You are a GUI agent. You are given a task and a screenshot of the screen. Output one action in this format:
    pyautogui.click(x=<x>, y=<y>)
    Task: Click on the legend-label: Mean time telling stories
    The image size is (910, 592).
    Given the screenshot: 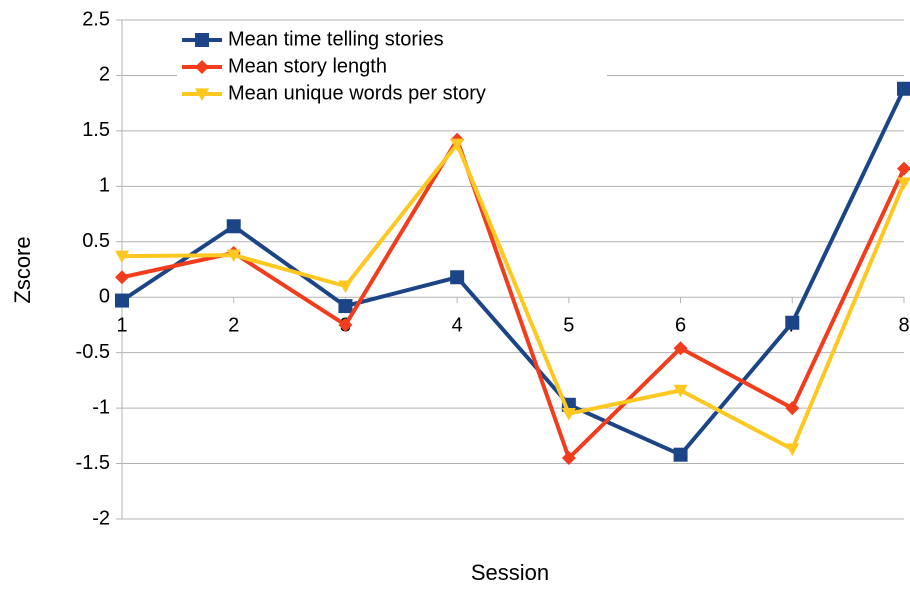 What is the action you would take?
    pyautogui.click(x=336, y=39)
    